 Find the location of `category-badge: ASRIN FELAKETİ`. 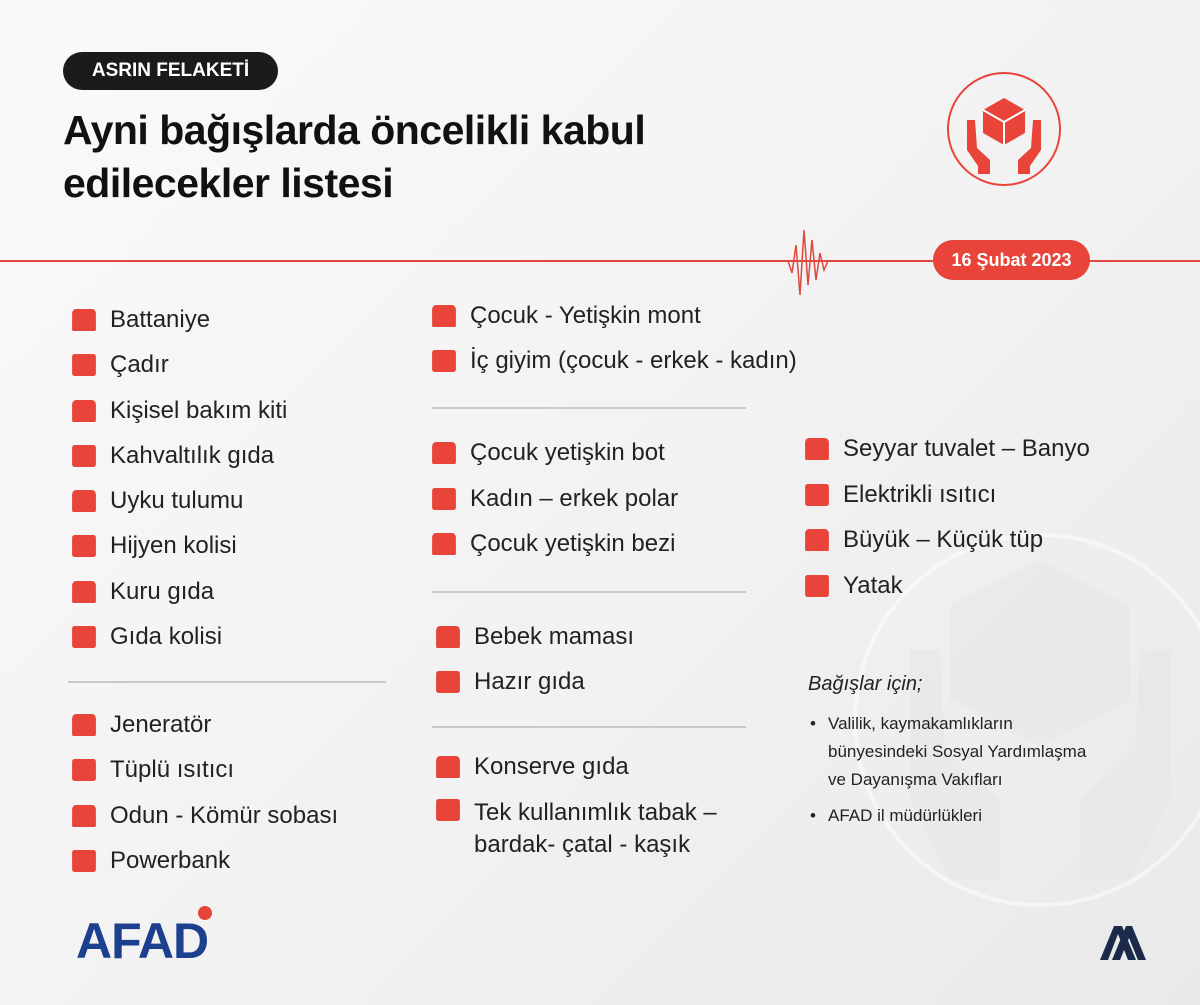

category-badge: ASRIN FELAKETİ is located at coordinates (170, 71).